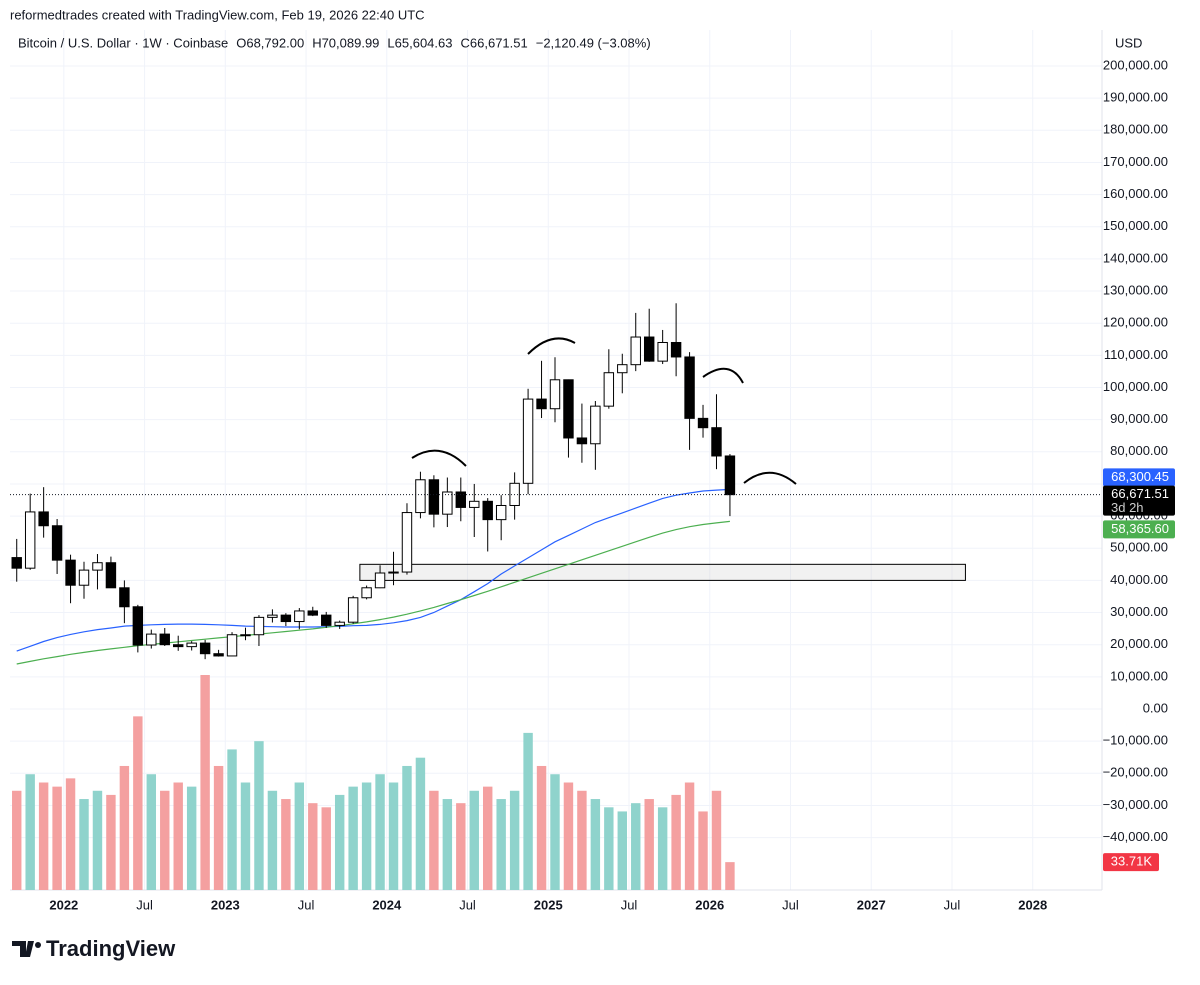  Describe the element at coordinates (1135, 161) in the screenshot. I see `y-tick-label: 170,000.00` at that location.